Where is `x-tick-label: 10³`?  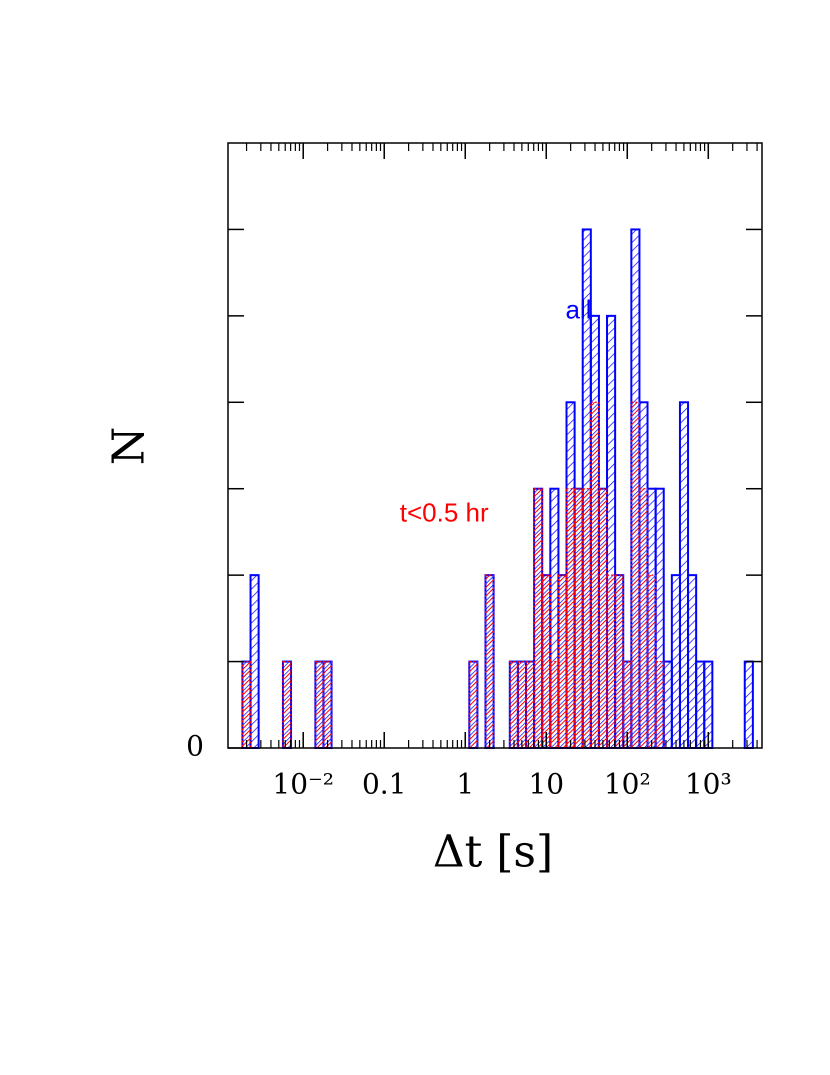 x-tick-label: 10³ is located at coordinates (708, 784).